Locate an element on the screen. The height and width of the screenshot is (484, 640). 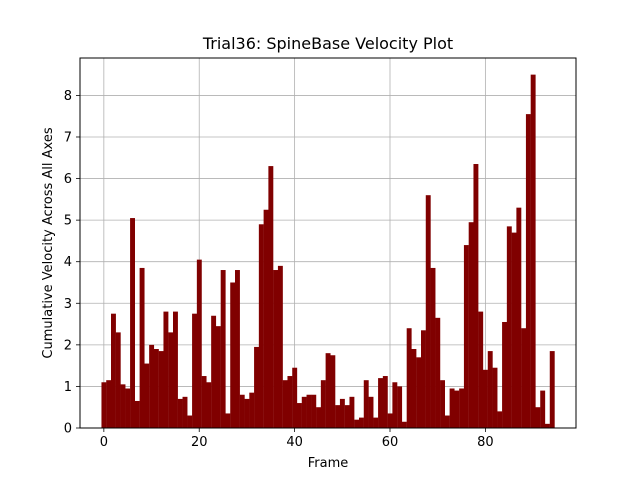
x-tick-label: 0 is located at coordinates (104, 442).